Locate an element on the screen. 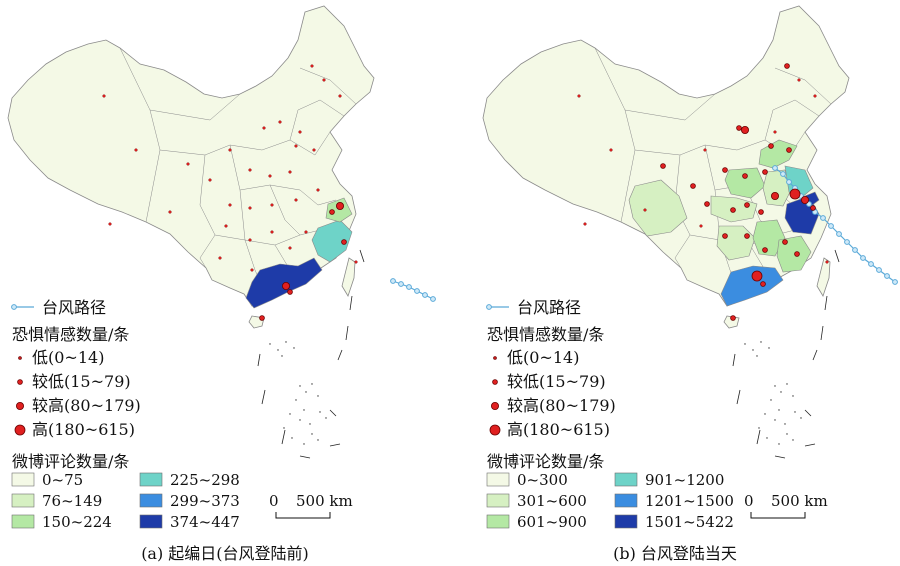  province-borders is located at coordinates (238, 174).